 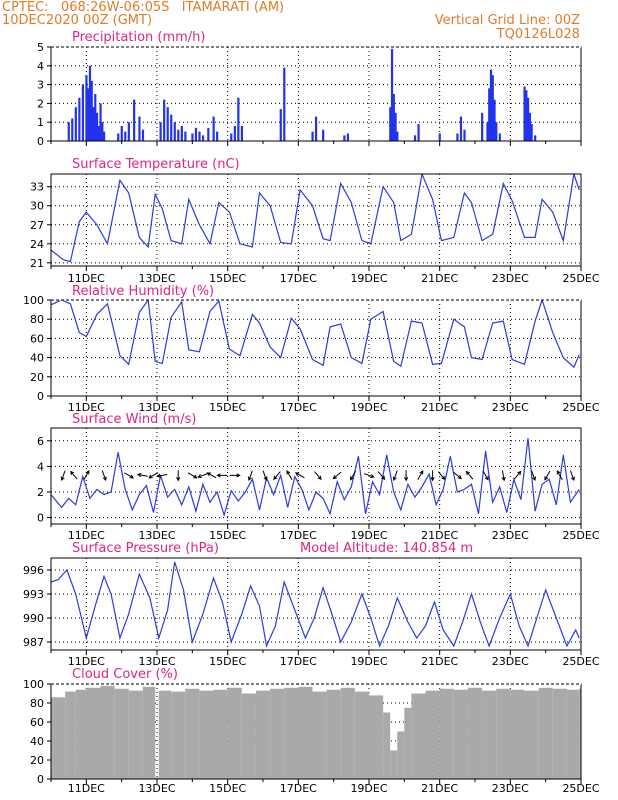 I want to click on ytick-label: 2, so click(x=40, y=492).